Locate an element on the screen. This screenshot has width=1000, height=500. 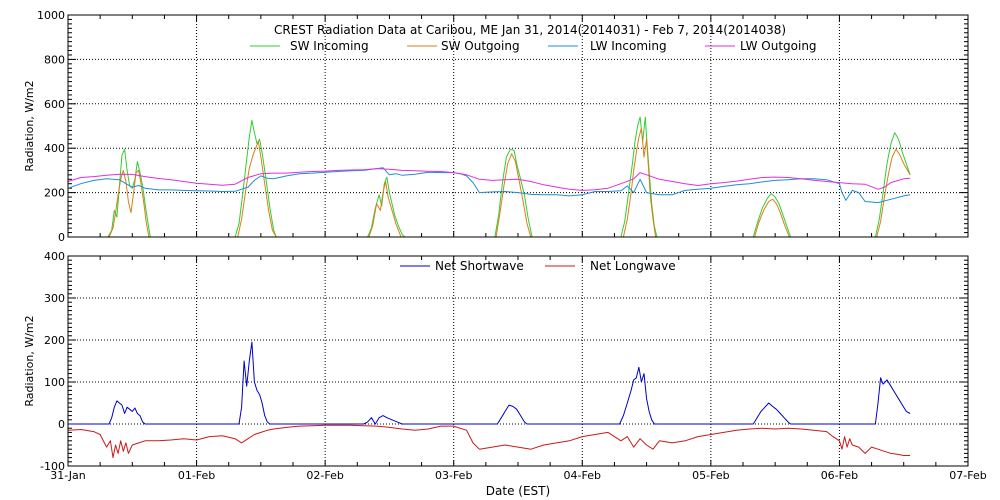
legend-label: LW Outgoing is located at coordinates (778, 46).